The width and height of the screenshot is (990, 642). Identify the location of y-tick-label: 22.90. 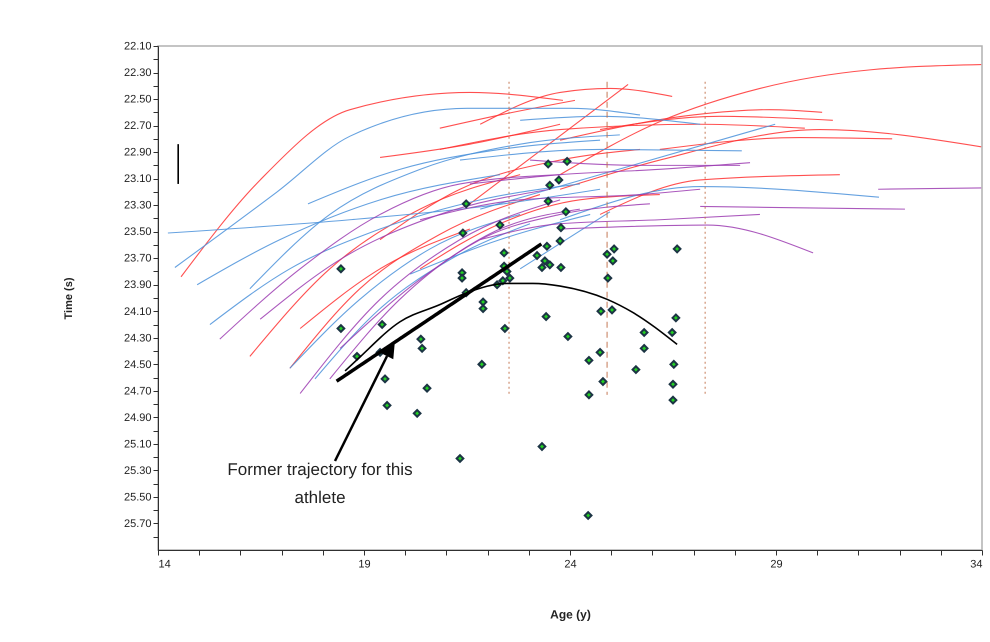
(138, 152).